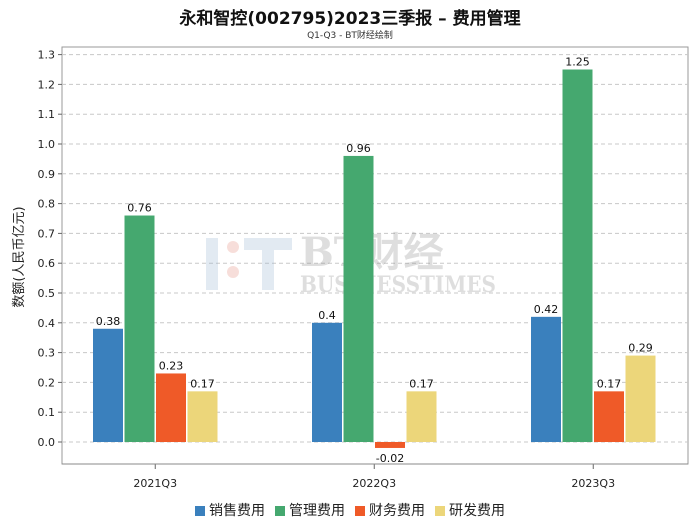 Image resolution: width=700 pixels, height=524 pixels. Describe the element at coordinates (47, 382) in the screenshot. I see `y-tick-label: 0.2` at that location.